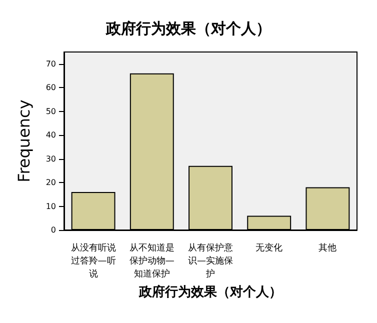 The width and height of the screenshot is (377, 323). What do you see at coordinates (327, 248) in the screenshot?
I see `x-tick-label: 其他` at bounding box center [327, 248].